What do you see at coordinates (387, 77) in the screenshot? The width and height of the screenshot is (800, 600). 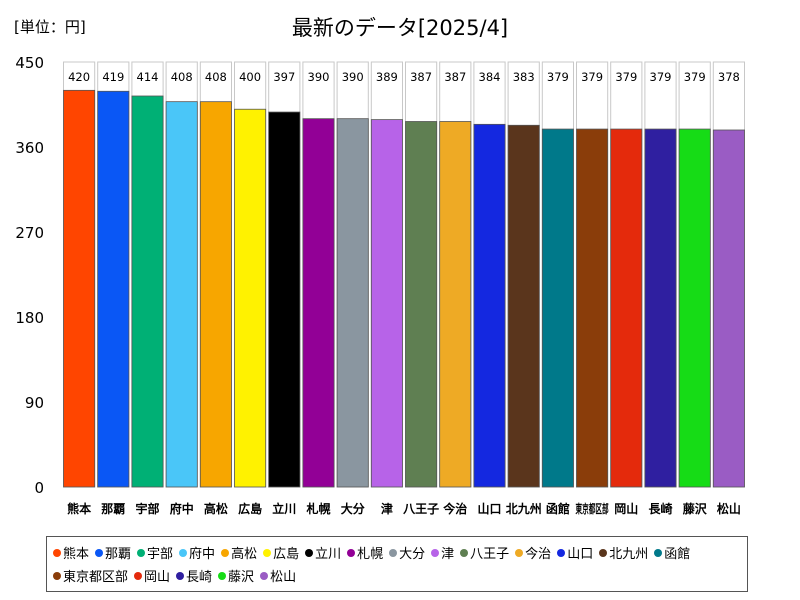 I see `bar-value-label: 389` at bounding box center [387, 77].